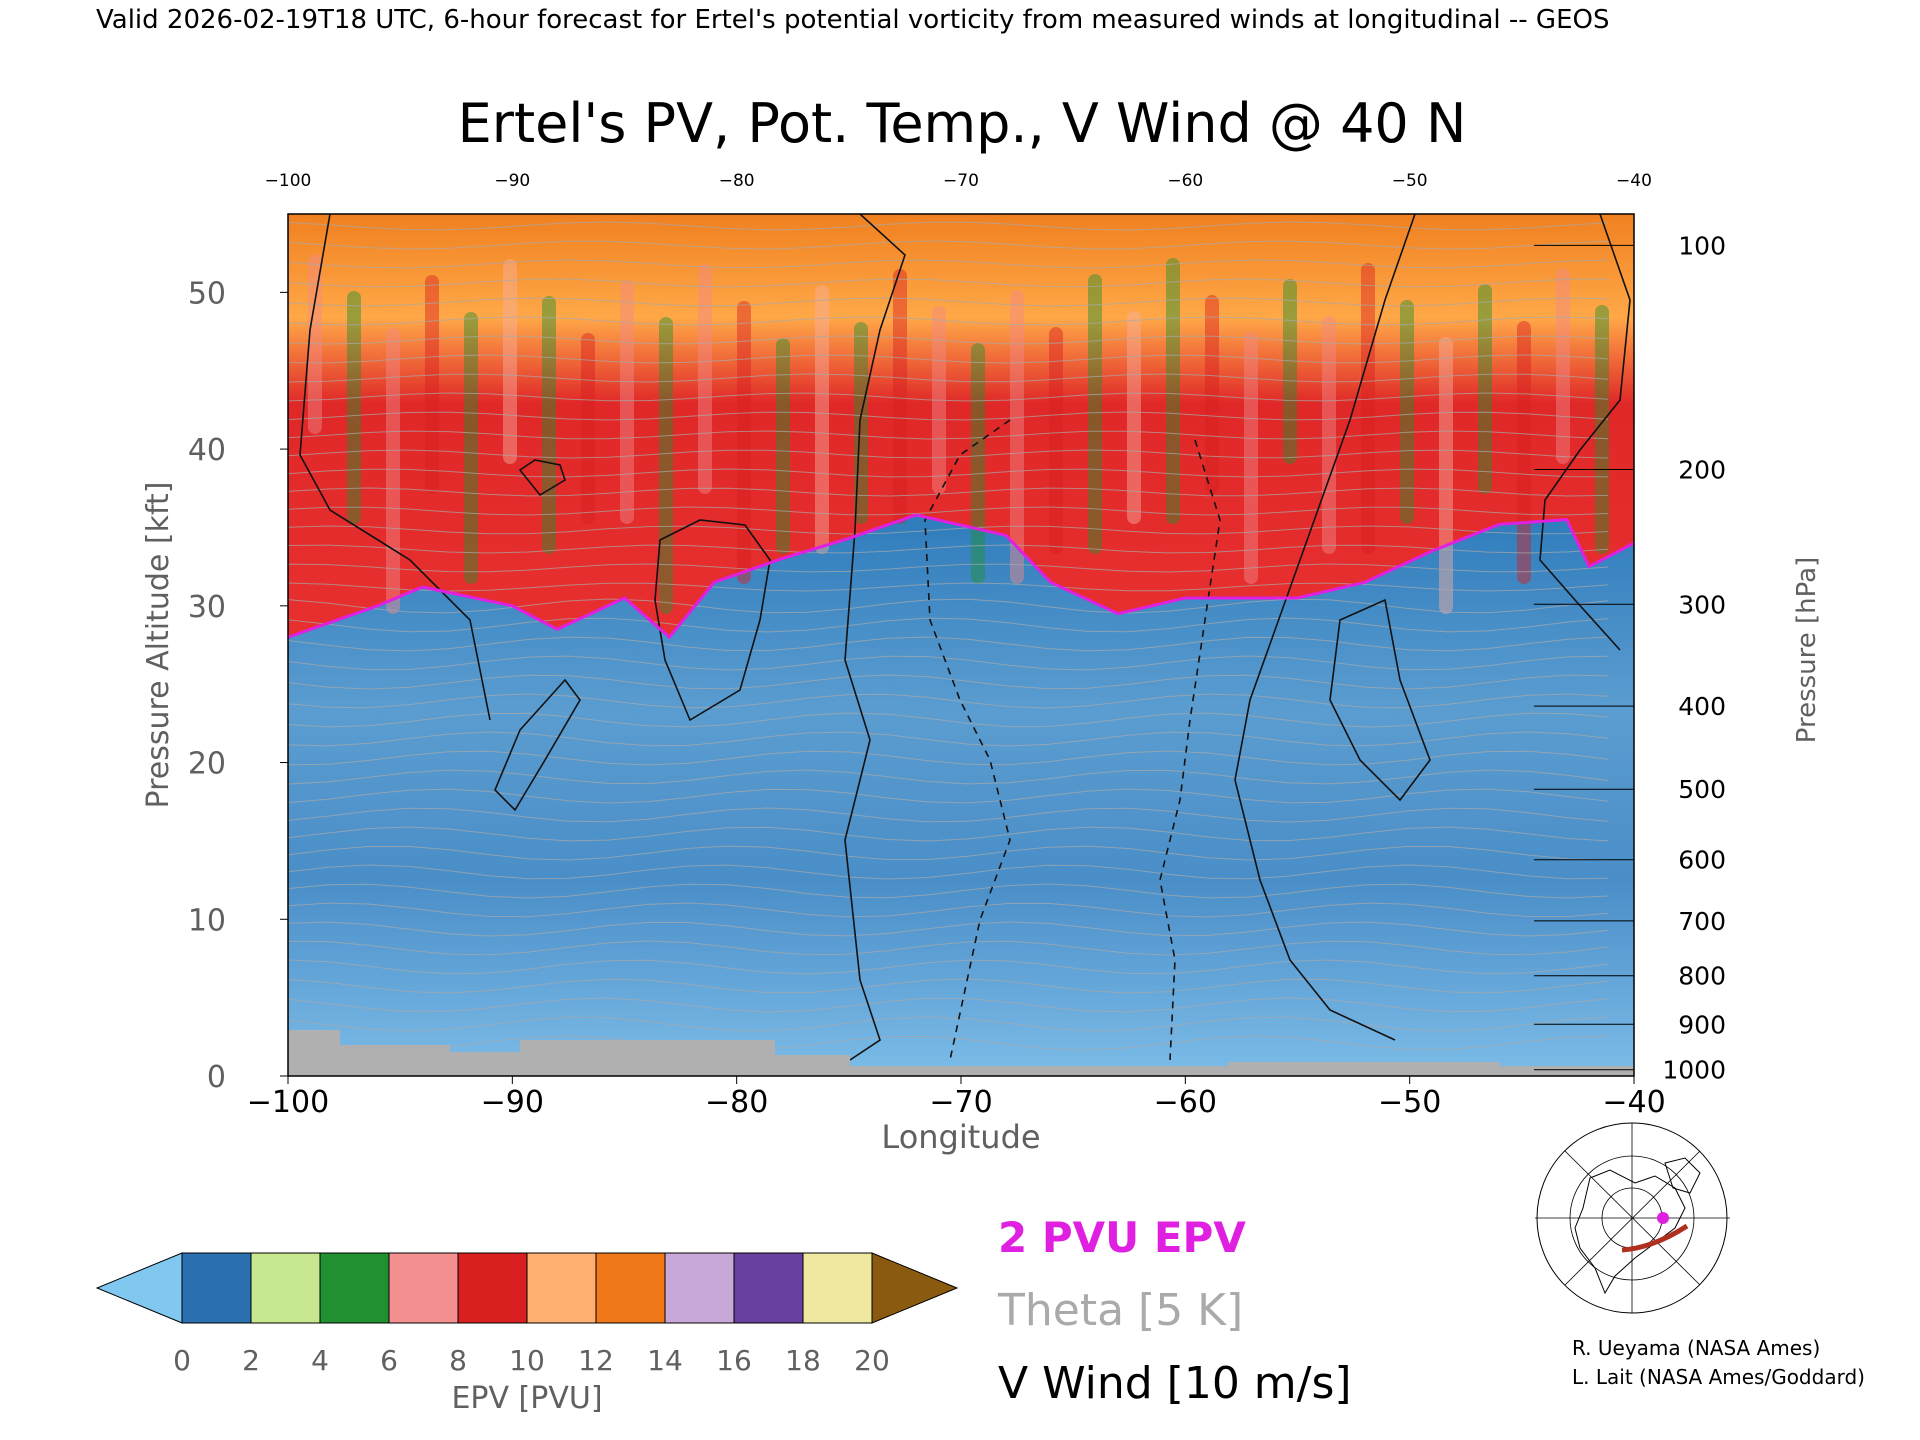 This screenshot has height=1440, width=1920. I want to click on pressure-axis-label: Pressure [hPa], so click(1807, 650).